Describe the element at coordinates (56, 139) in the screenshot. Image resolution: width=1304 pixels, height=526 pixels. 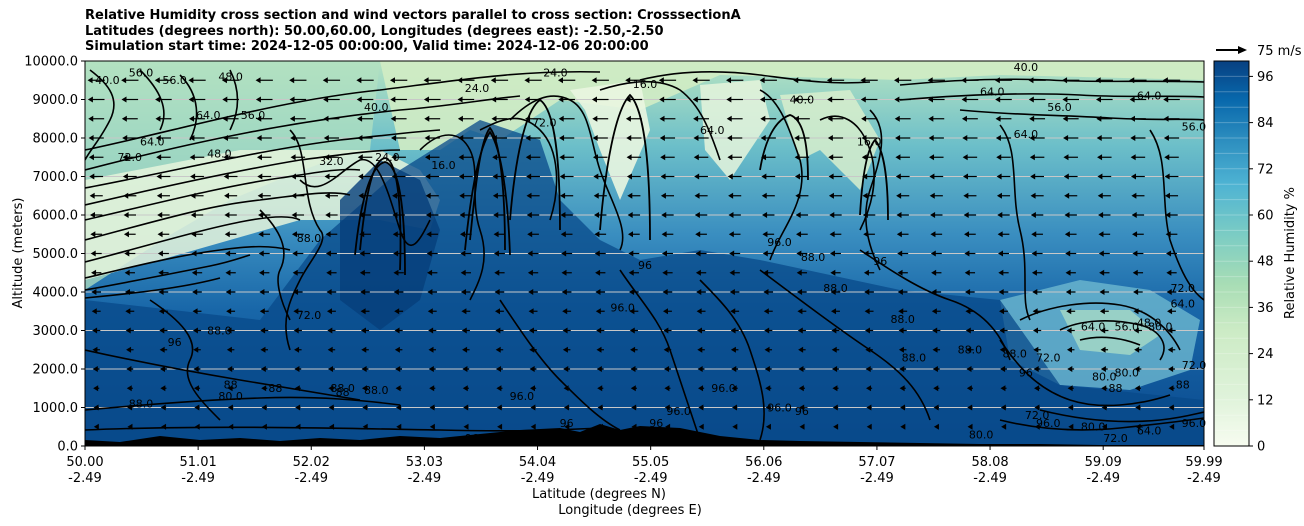
I see `y-tick-label: 8000.0` at that location.